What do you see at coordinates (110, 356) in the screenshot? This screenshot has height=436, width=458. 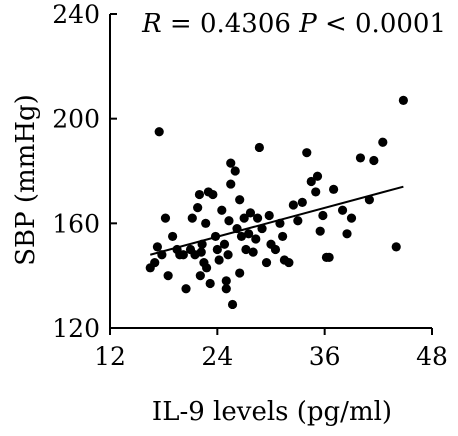 I see `x-tick-label: 12` at bounding box center [110, 356].